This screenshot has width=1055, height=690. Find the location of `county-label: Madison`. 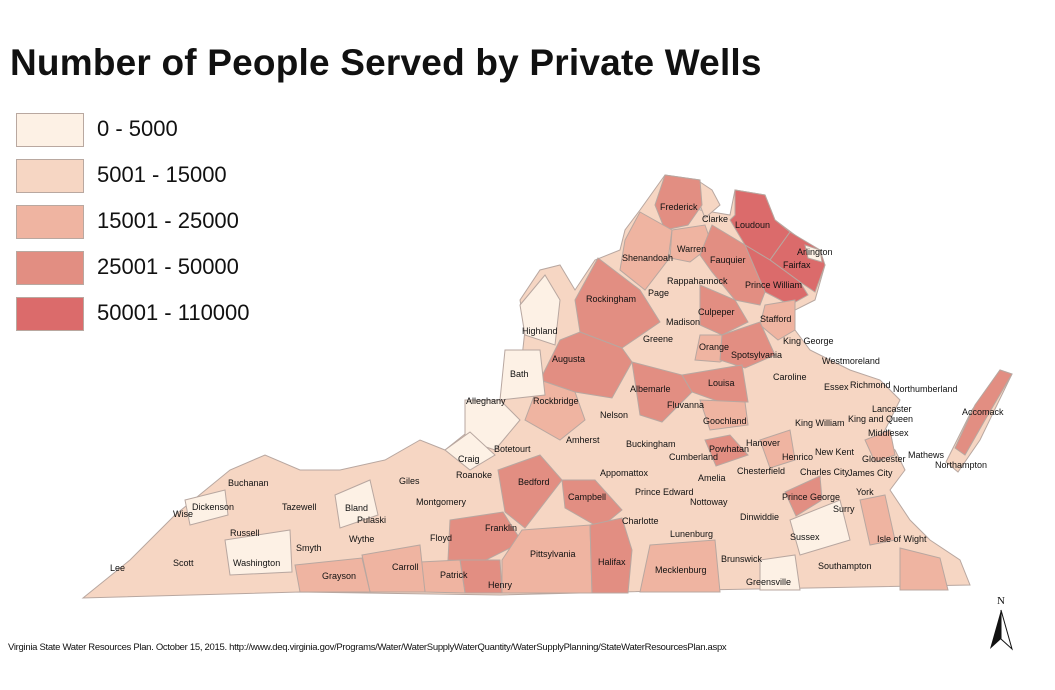

county-label: Madison is located at coordinates (683, 322).